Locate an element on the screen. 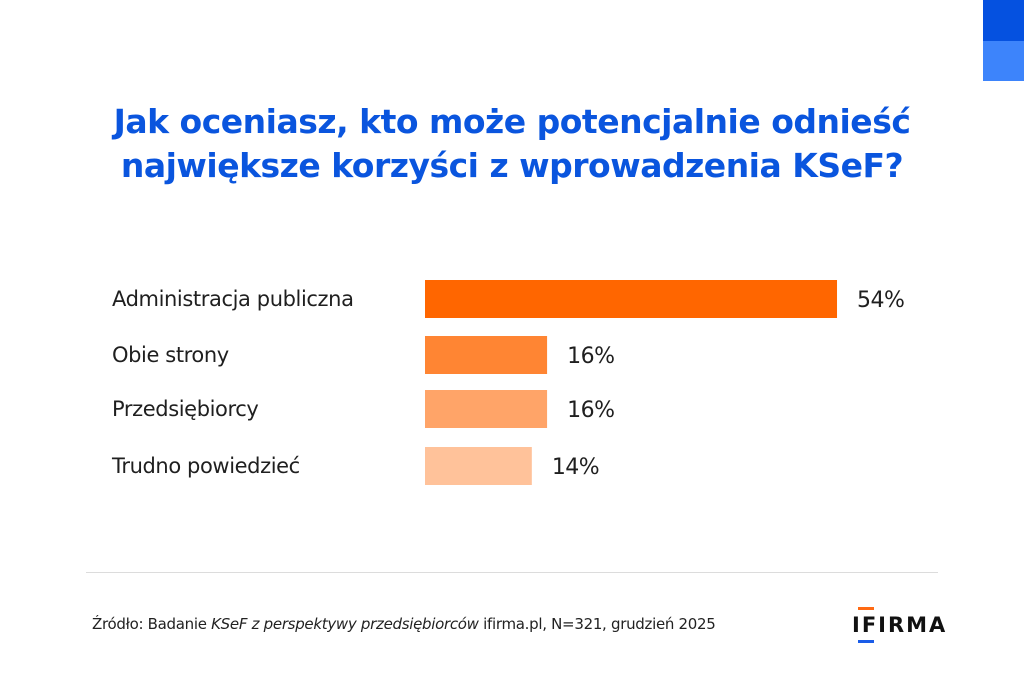 The height and width of the screenshot is (683, 1024). logo-text: IFIRMA is located at coordinates (900, 625).